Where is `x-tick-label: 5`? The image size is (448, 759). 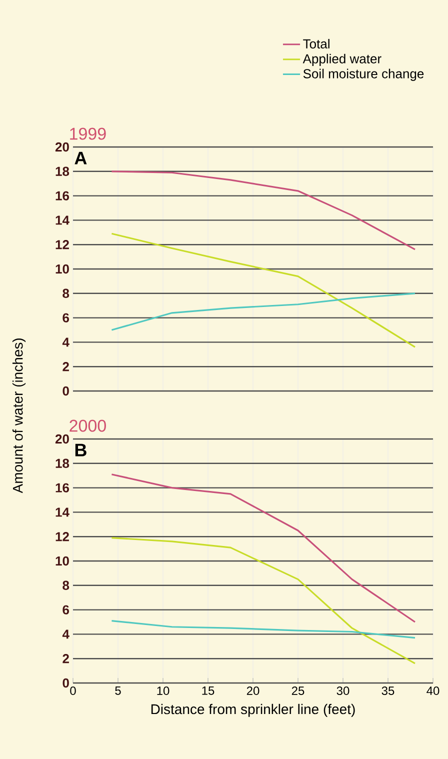
x-tick-label: 5 is located at coordinates (118, 690).